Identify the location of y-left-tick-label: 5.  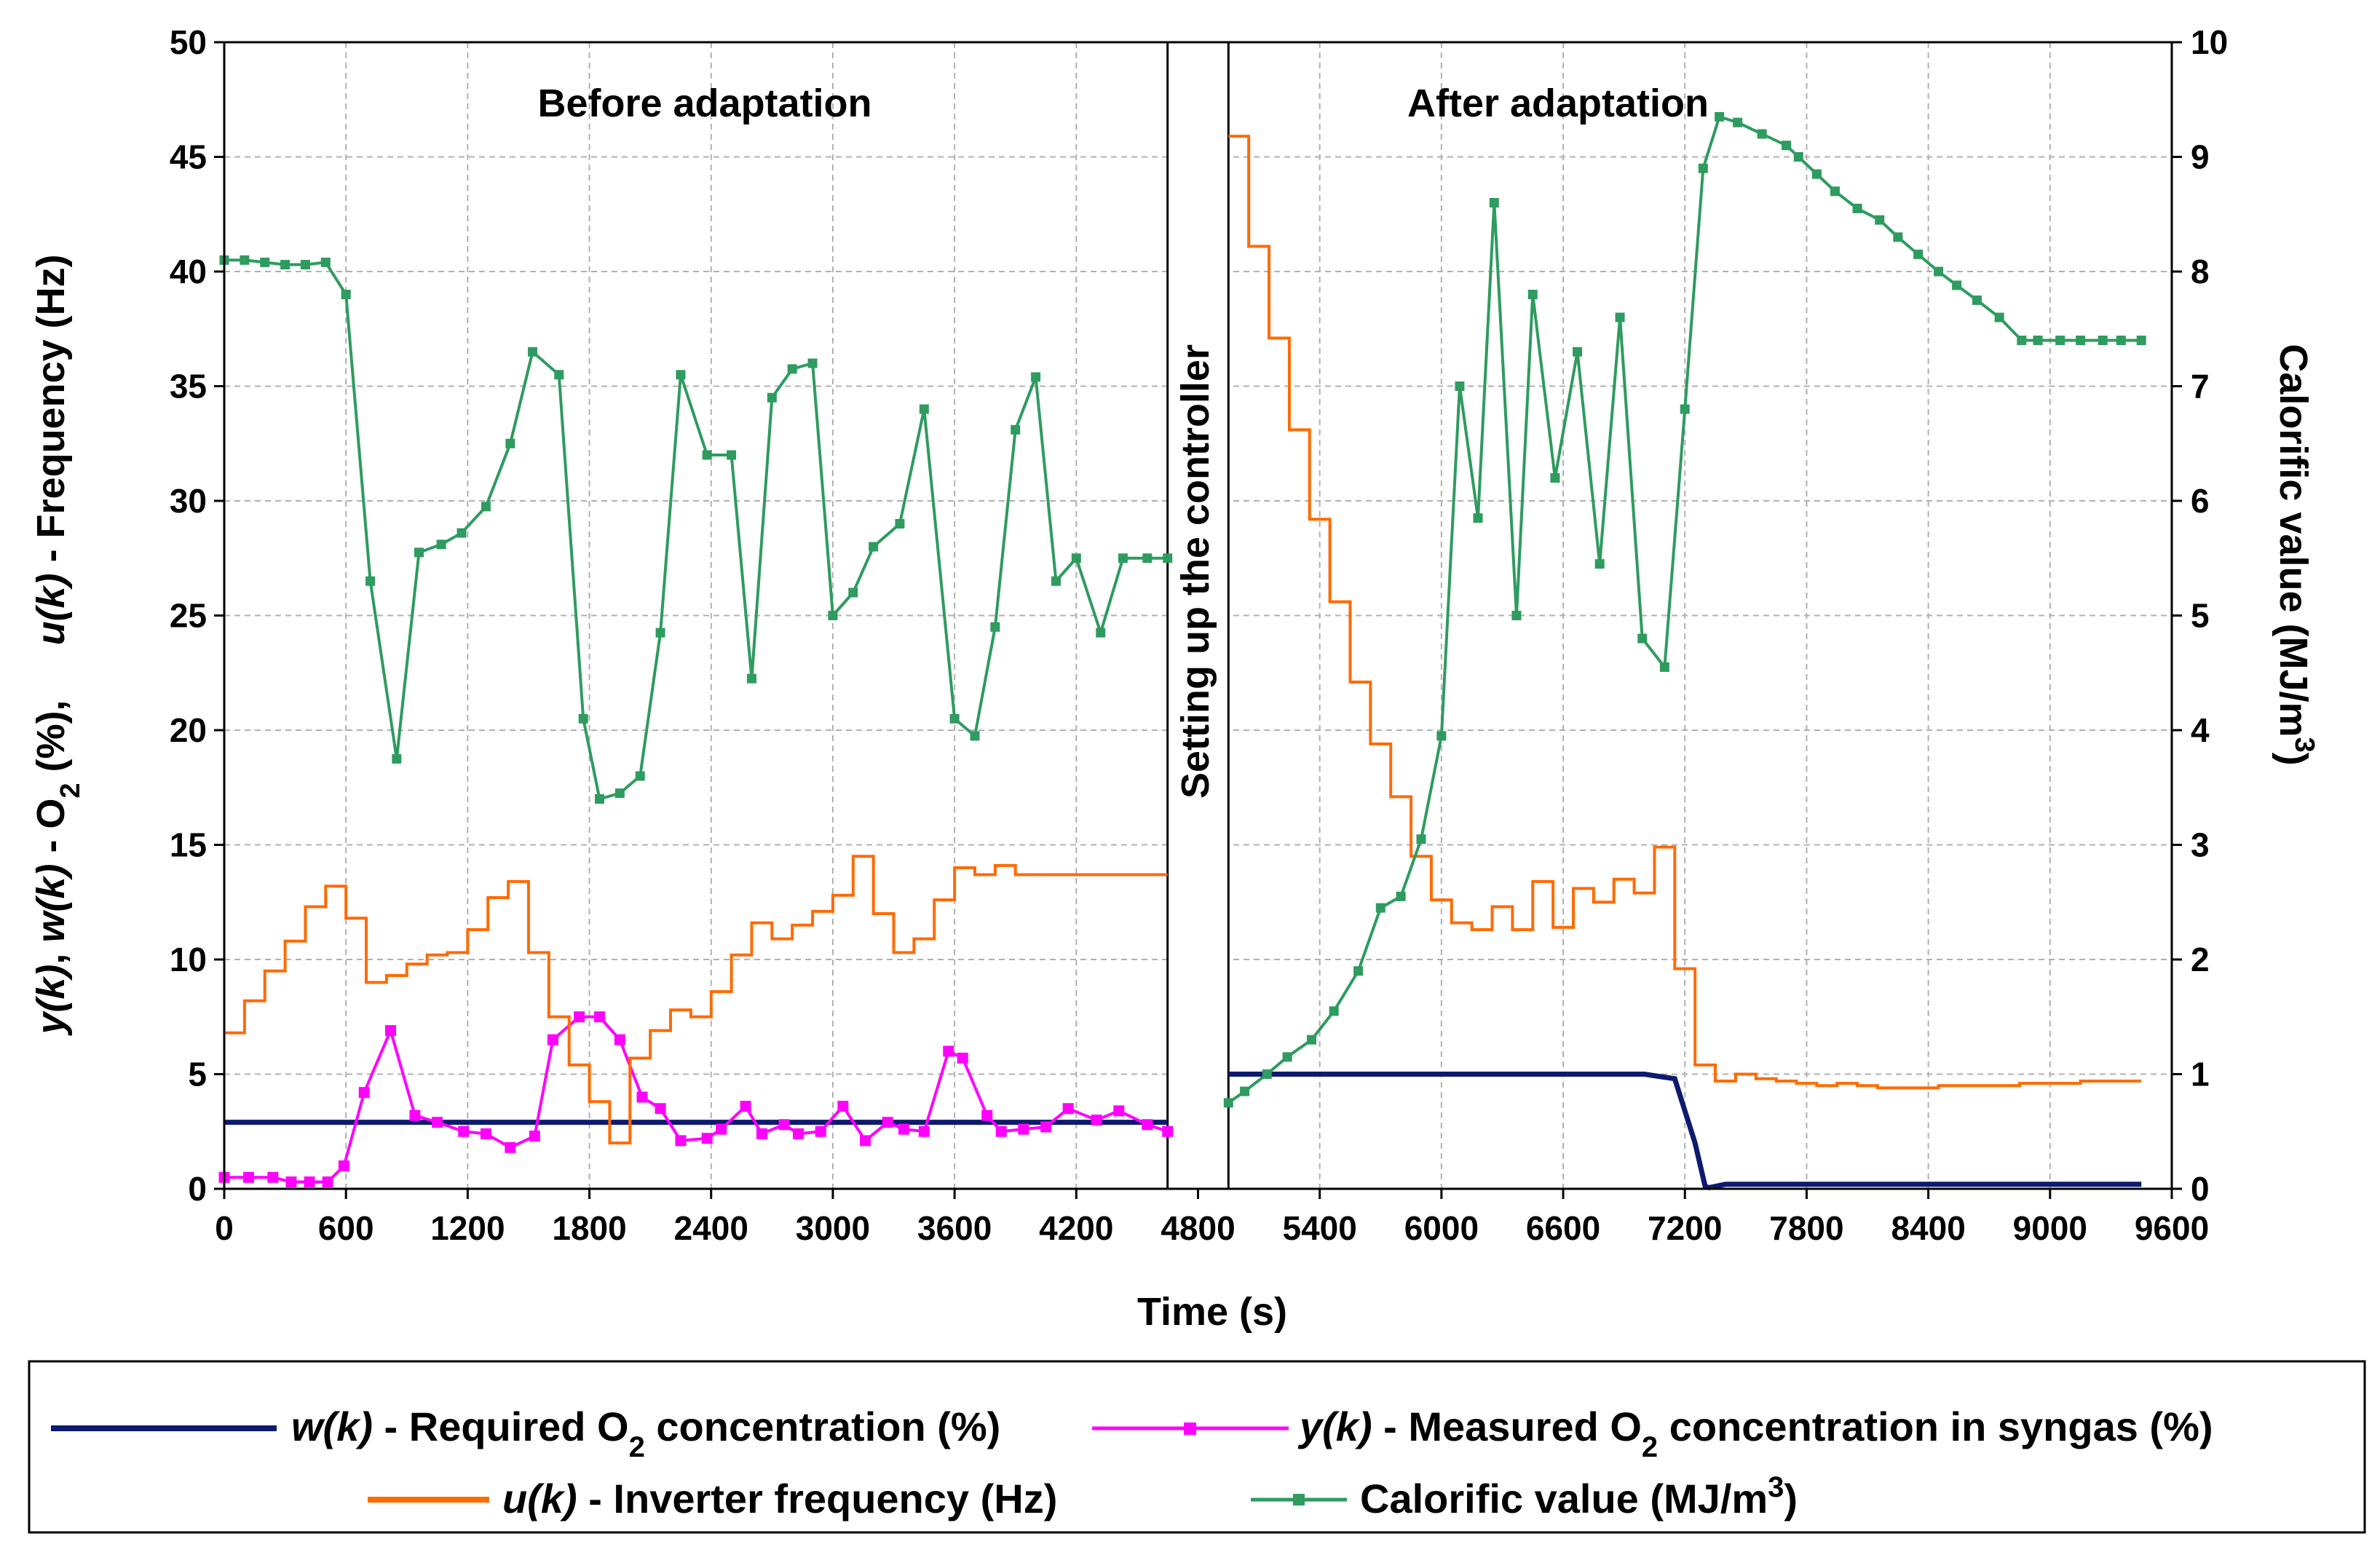
(197, 1074).